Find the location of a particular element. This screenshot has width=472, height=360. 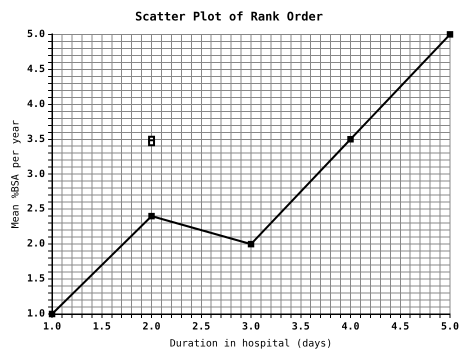

y-tick-label: 3.5 is located at coordinates (36, 139).